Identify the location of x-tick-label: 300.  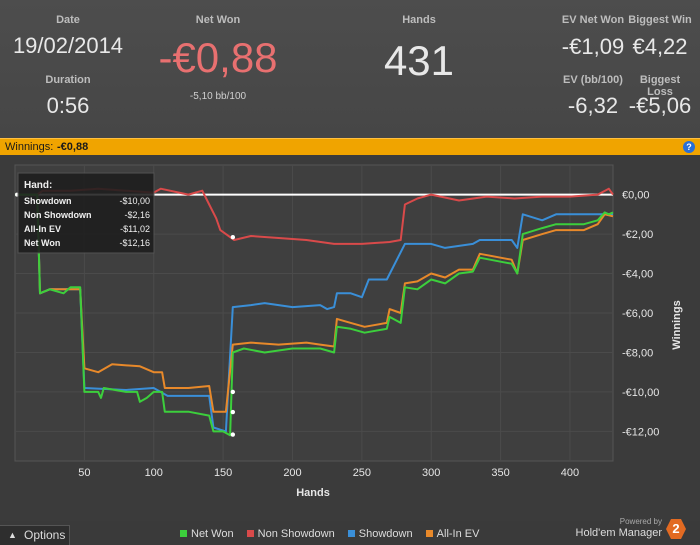
(431, 473).